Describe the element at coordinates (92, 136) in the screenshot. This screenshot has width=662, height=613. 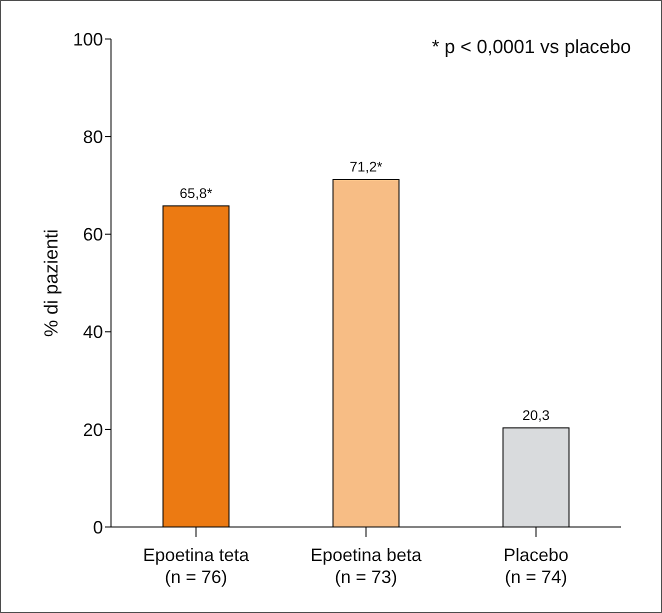
I see `y-tick-label: 80` at that location.